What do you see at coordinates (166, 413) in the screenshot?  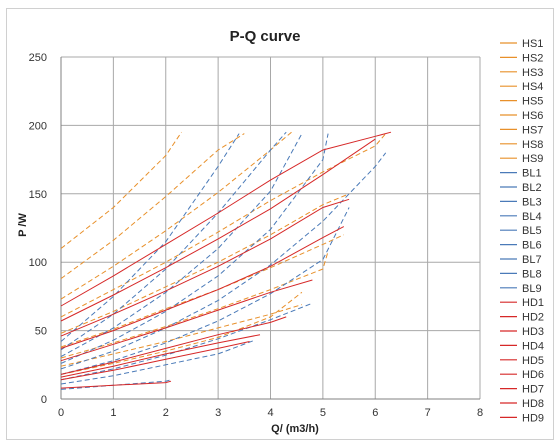 I see `x-tick-label: 2` at bounding box center [166, 413].